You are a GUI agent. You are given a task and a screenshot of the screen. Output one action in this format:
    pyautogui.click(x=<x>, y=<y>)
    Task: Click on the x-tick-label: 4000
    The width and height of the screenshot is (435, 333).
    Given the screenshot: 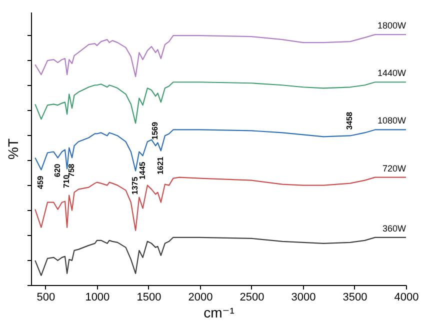 What is the action you would take?
    pyautogui.click(x=406, y=298)
    